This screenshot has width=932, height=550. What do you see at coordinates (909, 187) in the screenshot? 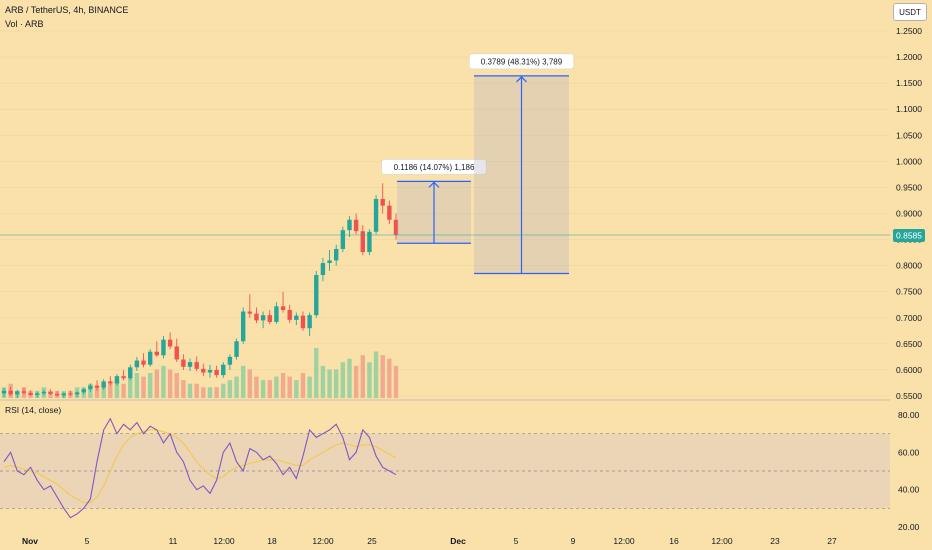
I see `price-tick-label: 0.9500` at bounding box center [909, 187].